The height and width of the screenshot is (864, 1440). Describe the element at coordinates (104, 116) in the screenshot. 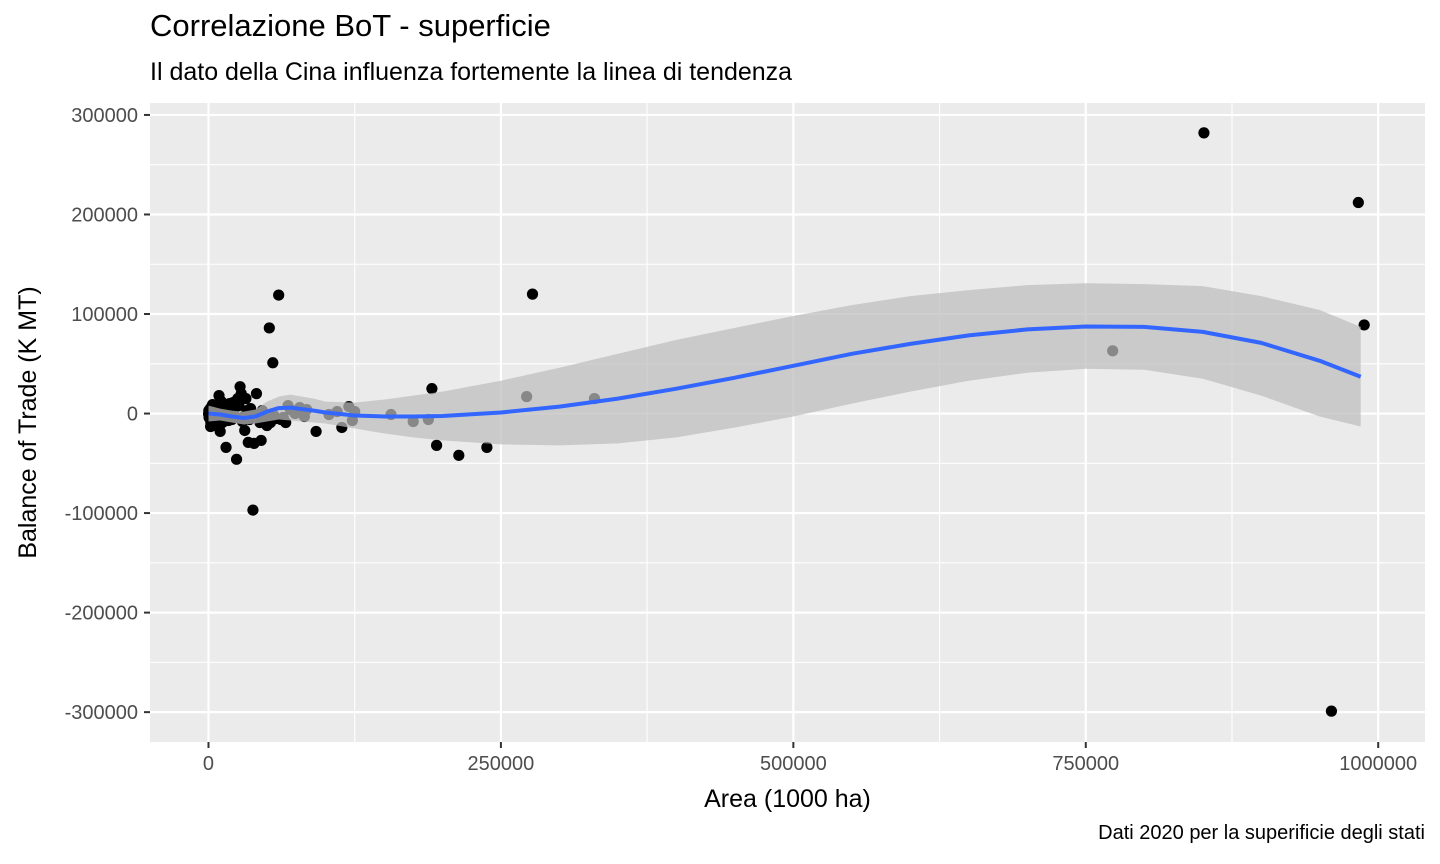

I see `y-tick-label: 300000` at that location.